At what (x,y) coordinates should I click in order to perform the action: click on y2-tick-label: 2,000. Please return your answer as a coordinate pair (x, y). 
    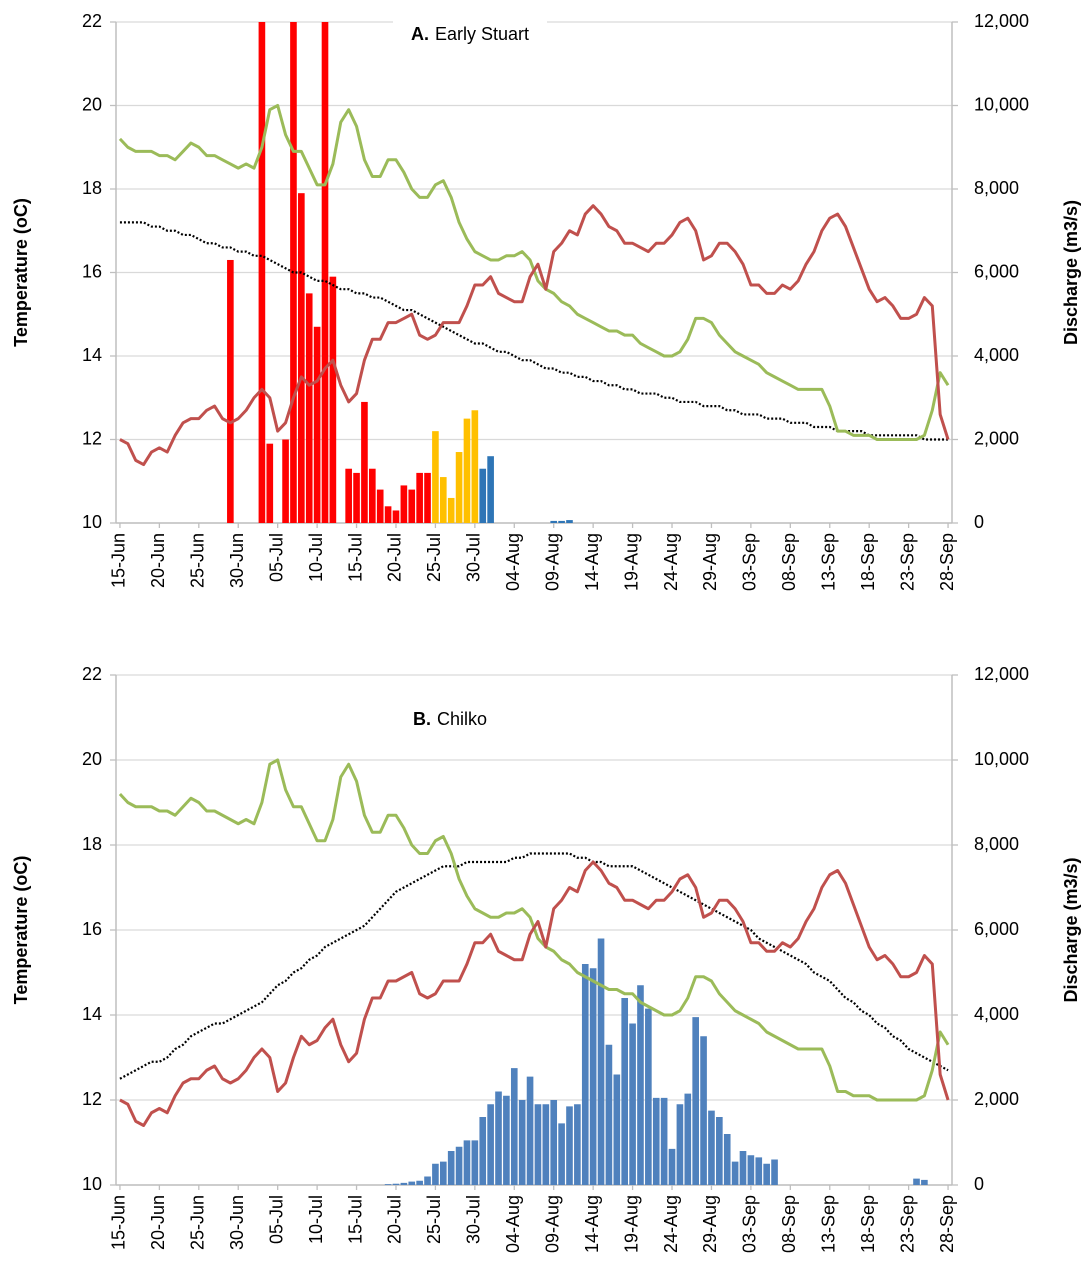
    Looking at the image, I should click on (996, 1099).